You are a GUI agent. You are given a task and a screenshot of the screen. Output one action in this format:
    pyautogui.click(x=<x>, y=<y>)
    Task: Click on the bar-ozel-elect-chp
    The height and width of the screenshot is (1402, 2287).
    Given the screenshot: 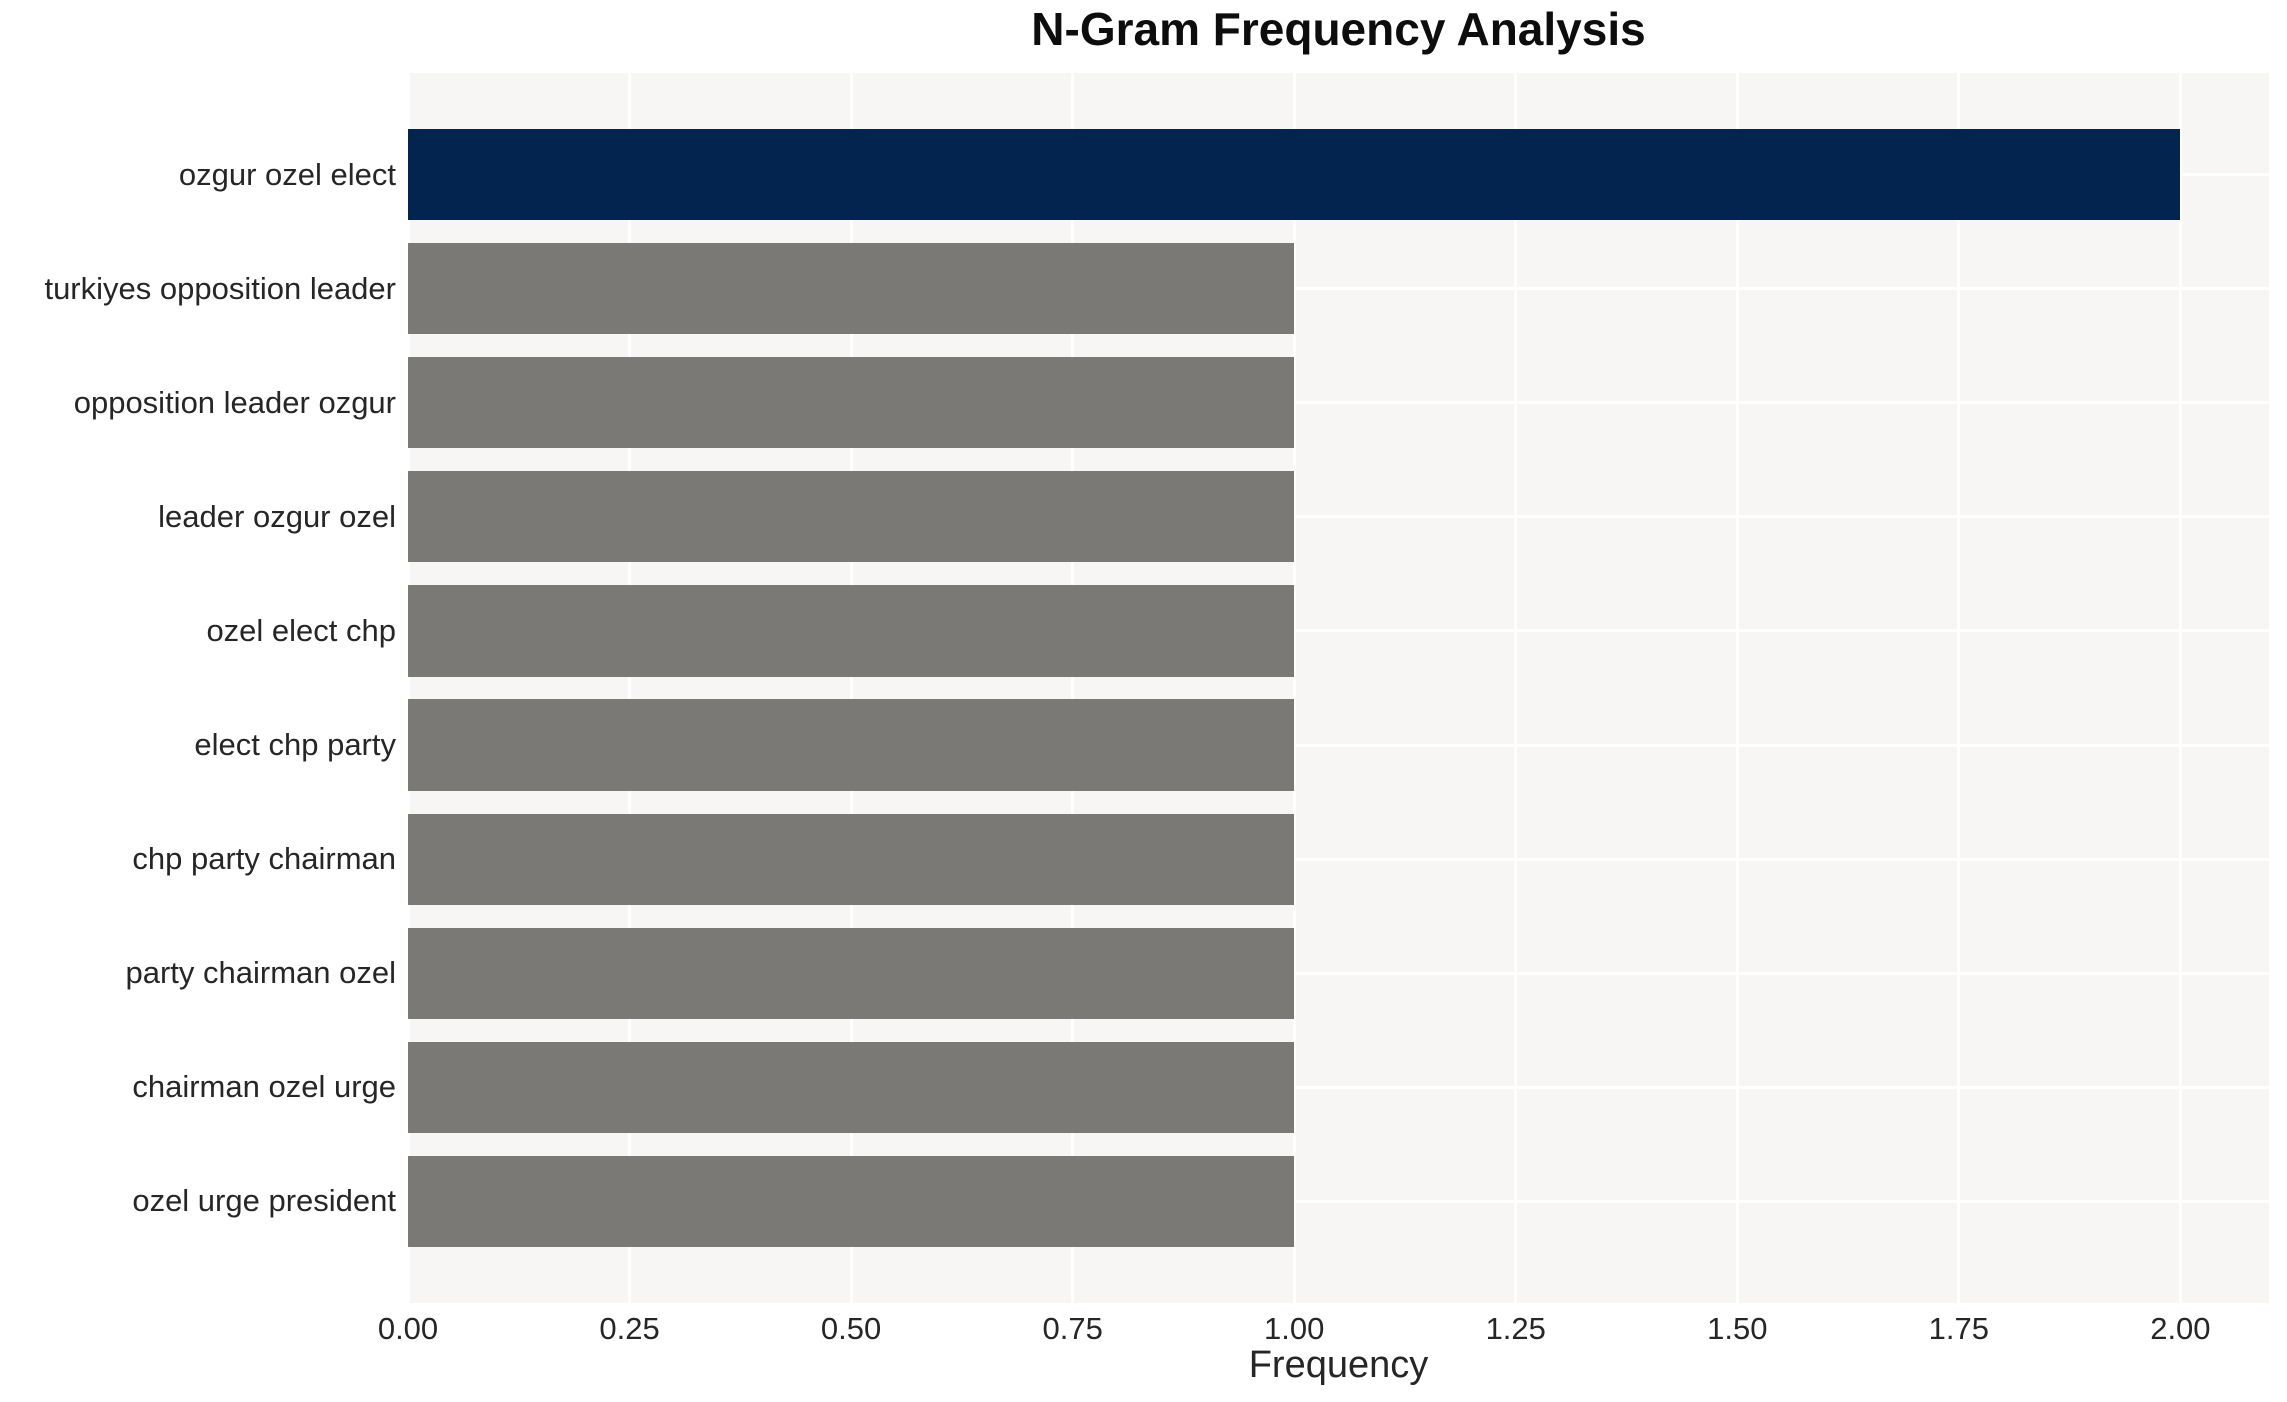 What is the action you would take?
    pyautogui.click(x=851, y=631)
    